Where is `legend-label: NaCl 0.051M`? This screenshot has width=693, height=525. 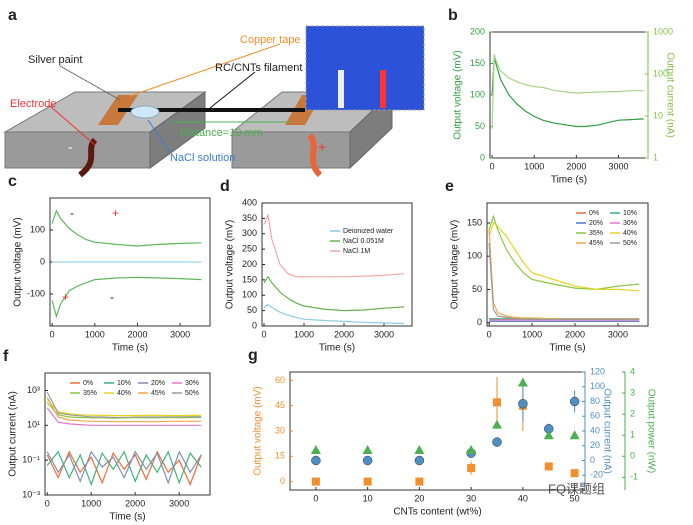
legend-label: NaCl 0.051M is located at coordinates (363, 241).